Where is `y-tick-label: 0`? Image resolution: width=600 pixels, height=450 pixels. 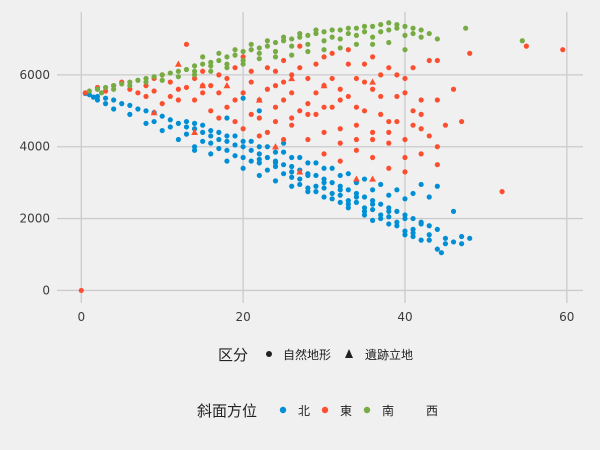
y-tick-label: 0 is located at coordinates (46, 290).